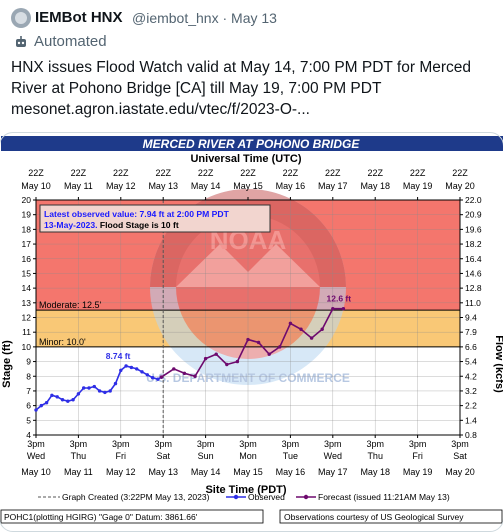  What do you see at coordinates (206, 186) in the screenshot?
I see `top-tick-date: May 14` at bounding box center [206, 186].